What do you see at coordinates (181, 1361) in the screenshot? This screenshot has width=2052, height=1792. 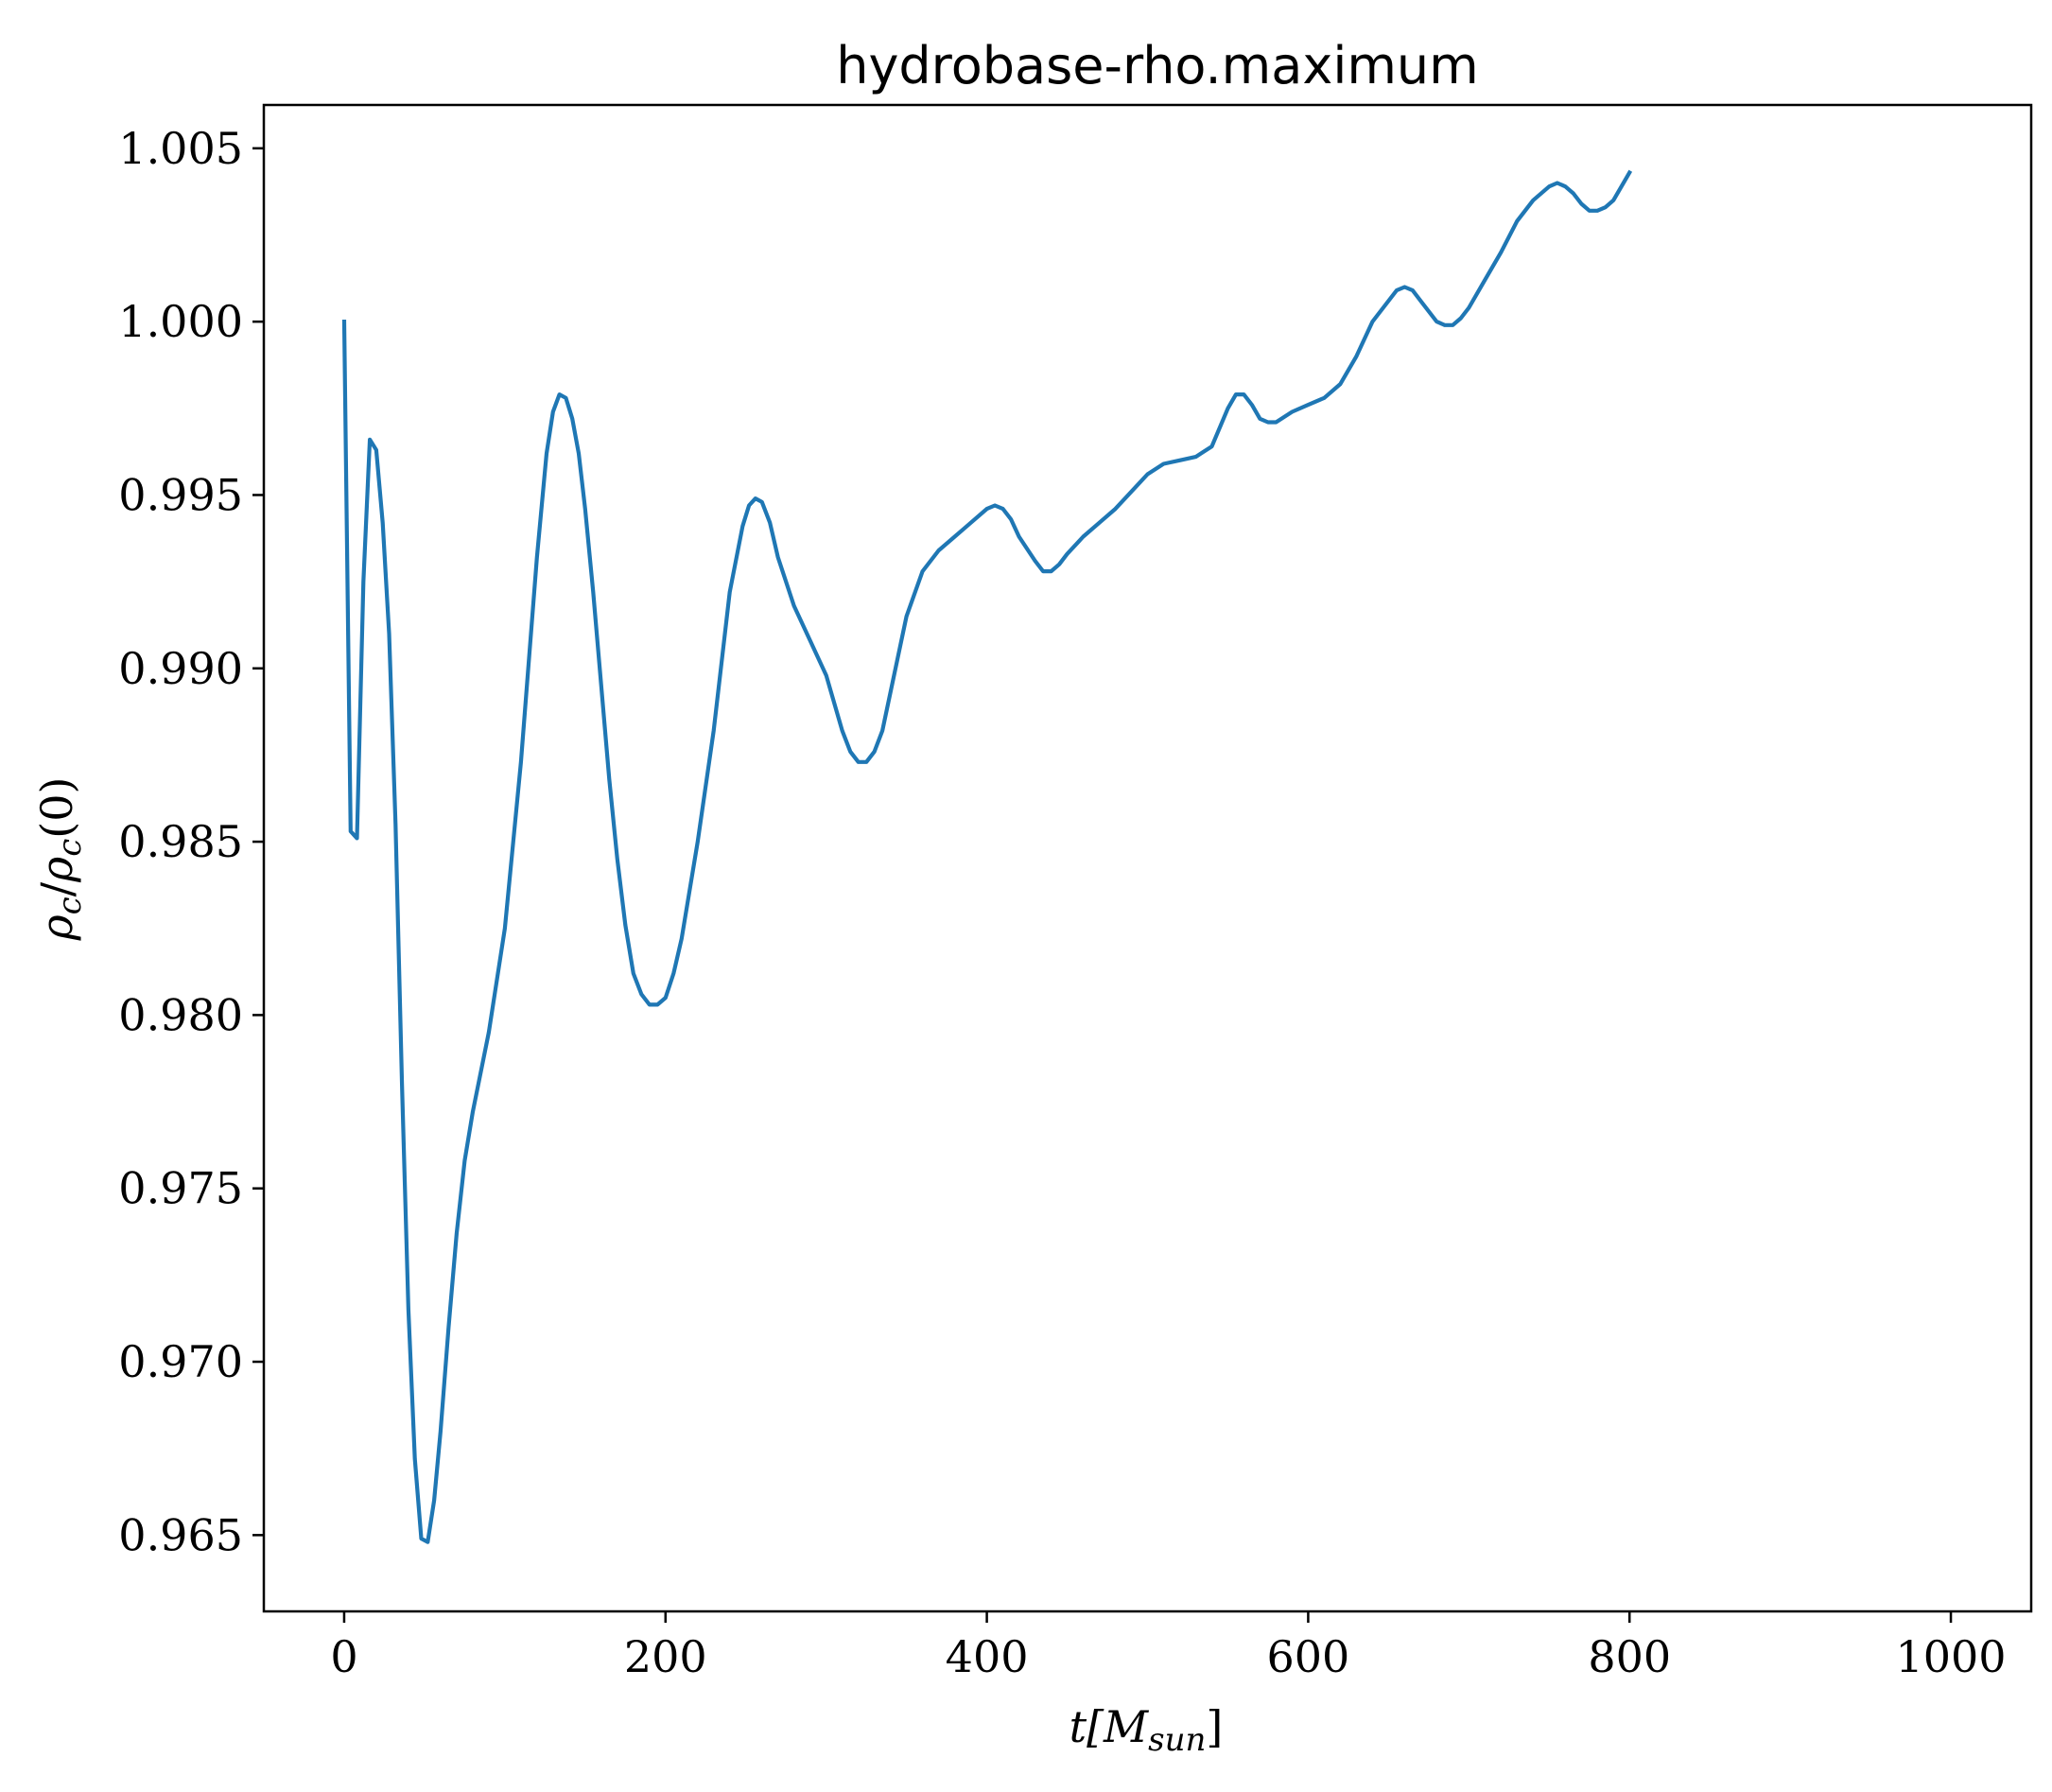 I see `y-tick-label: 0.970` at bounding box center [181, 1361].